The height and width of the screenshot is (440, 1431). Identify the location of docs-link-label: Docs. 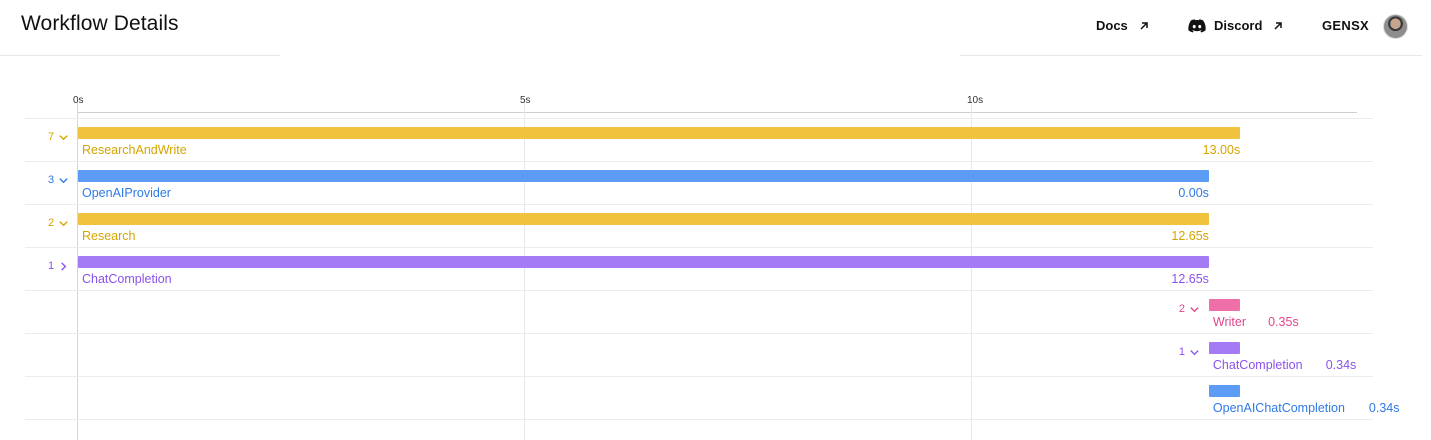
(1112, 25).